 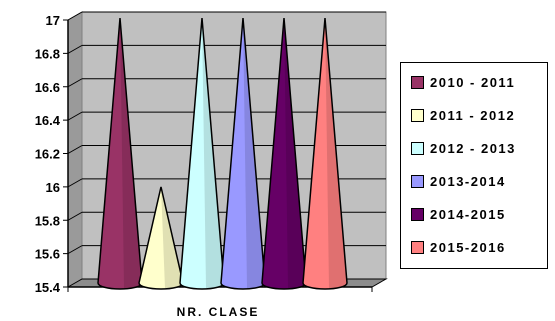 What do you see at coordinates (47, 220) in the screenshot?
I see `y-tick-label: 15.8` at bounding box center [47, 220].